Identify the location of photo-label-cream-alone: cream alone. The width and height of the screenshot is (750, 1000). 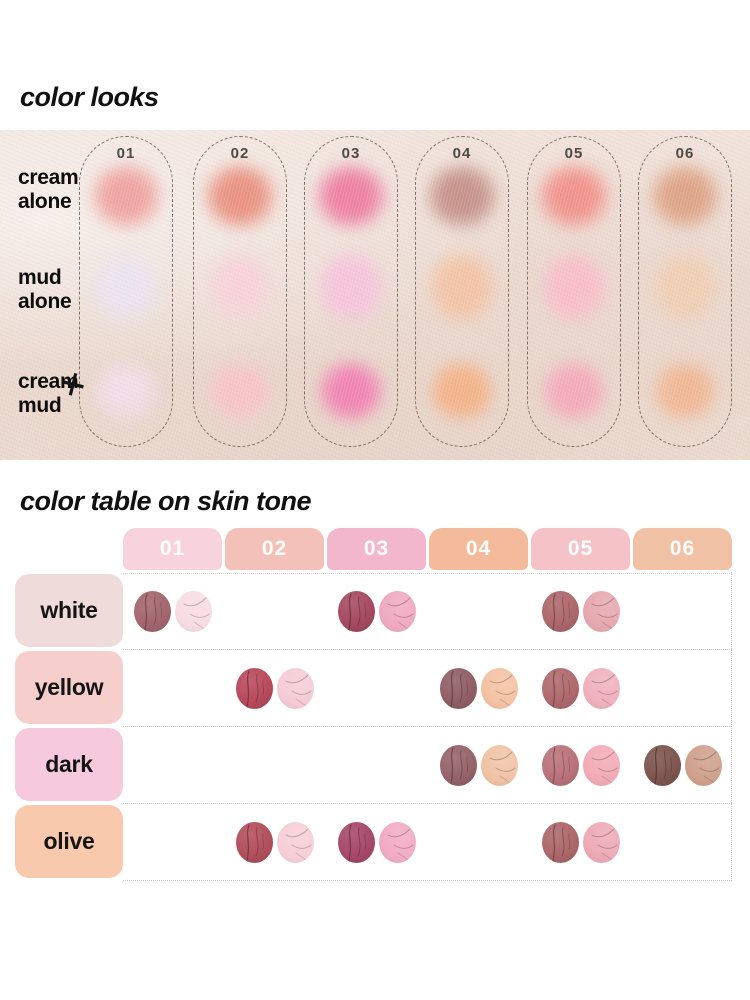
(48, 189).